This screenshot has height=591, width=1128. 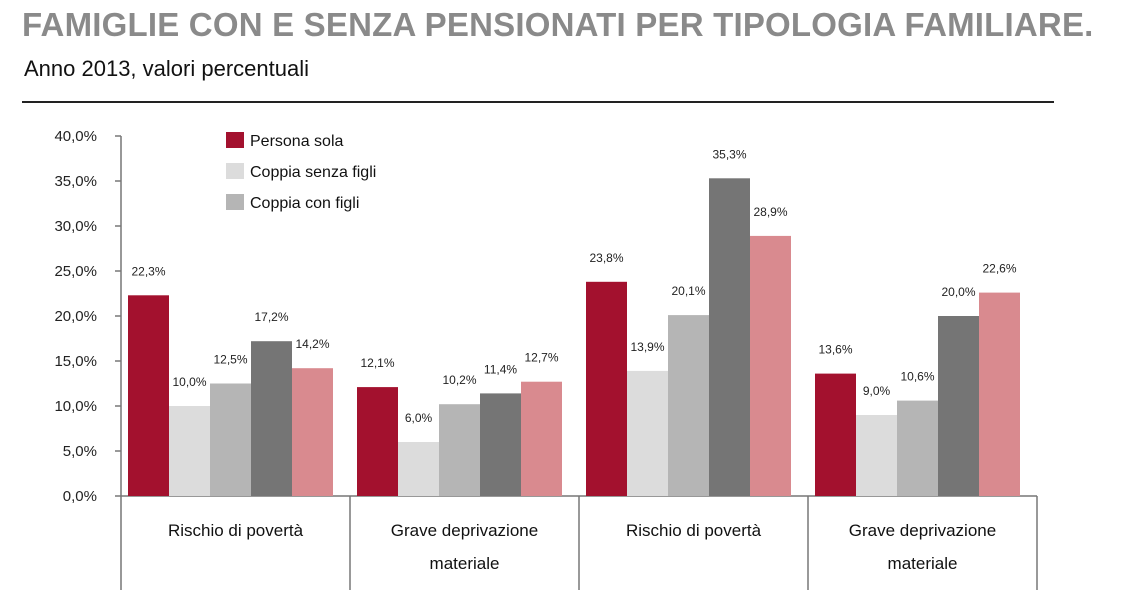 I want to click on data-label: 14,2%, so click(x=312, y=344).